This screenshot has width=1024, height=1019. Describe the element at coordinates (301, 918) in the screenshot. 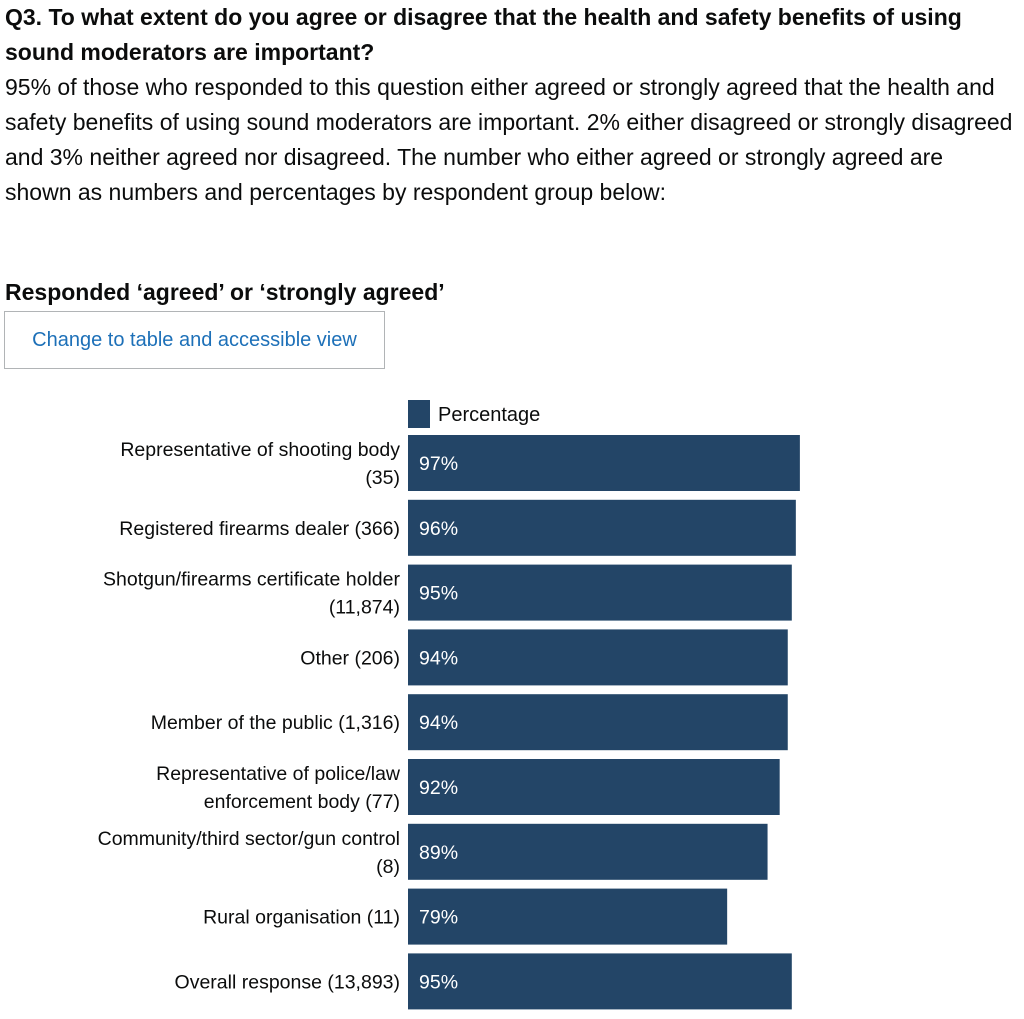

I see `category-label: Rural organisation (11)` at that location.